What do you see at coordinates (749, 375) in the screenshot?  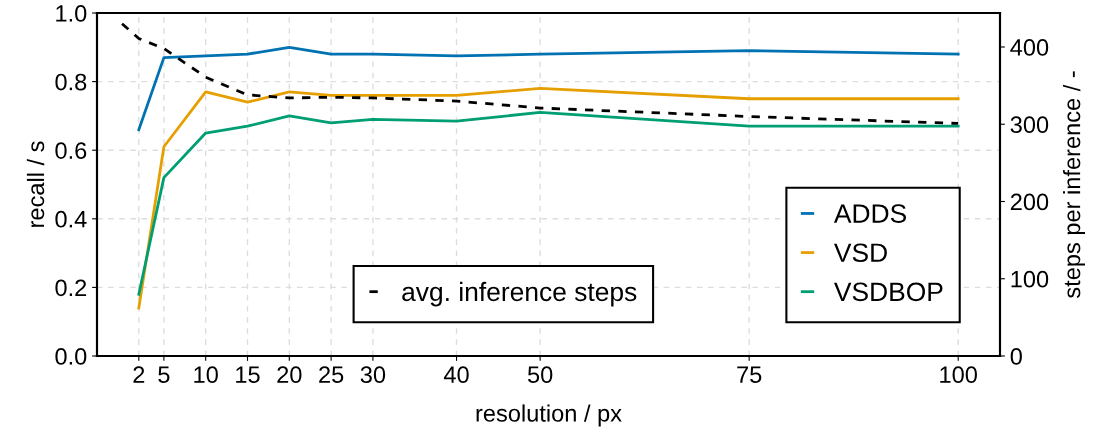 I see `x-tick-label: 75` at bounding box center [749, 375].